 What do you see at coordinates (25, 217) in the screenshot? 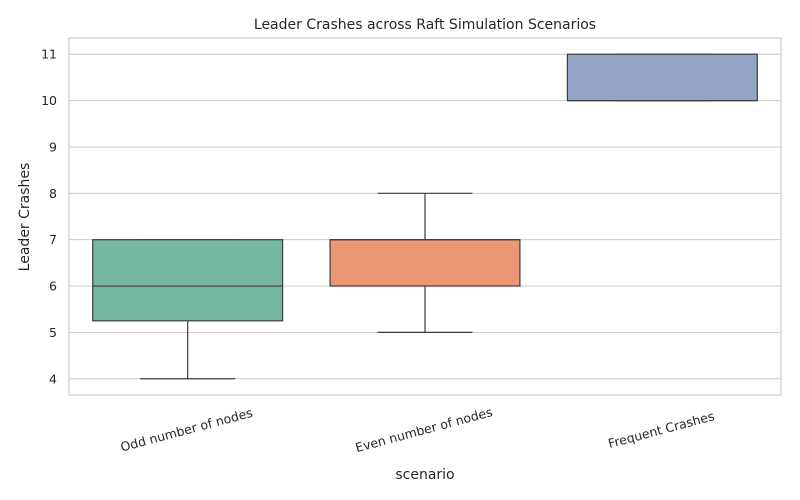
I see `y-axis-label: Leader Crashes` at bounding box center [25, 217].